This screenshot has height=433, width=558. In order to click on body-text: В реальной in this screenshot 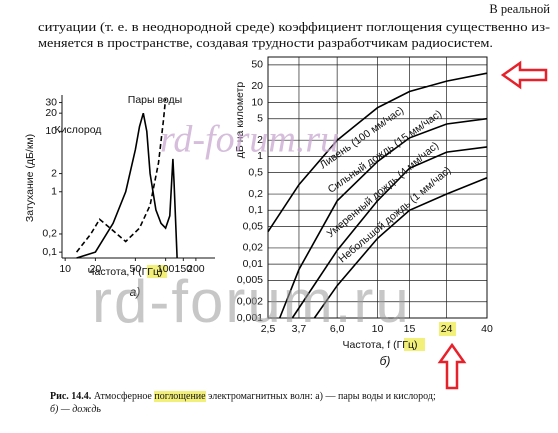, I will do `click(519, 9)`.